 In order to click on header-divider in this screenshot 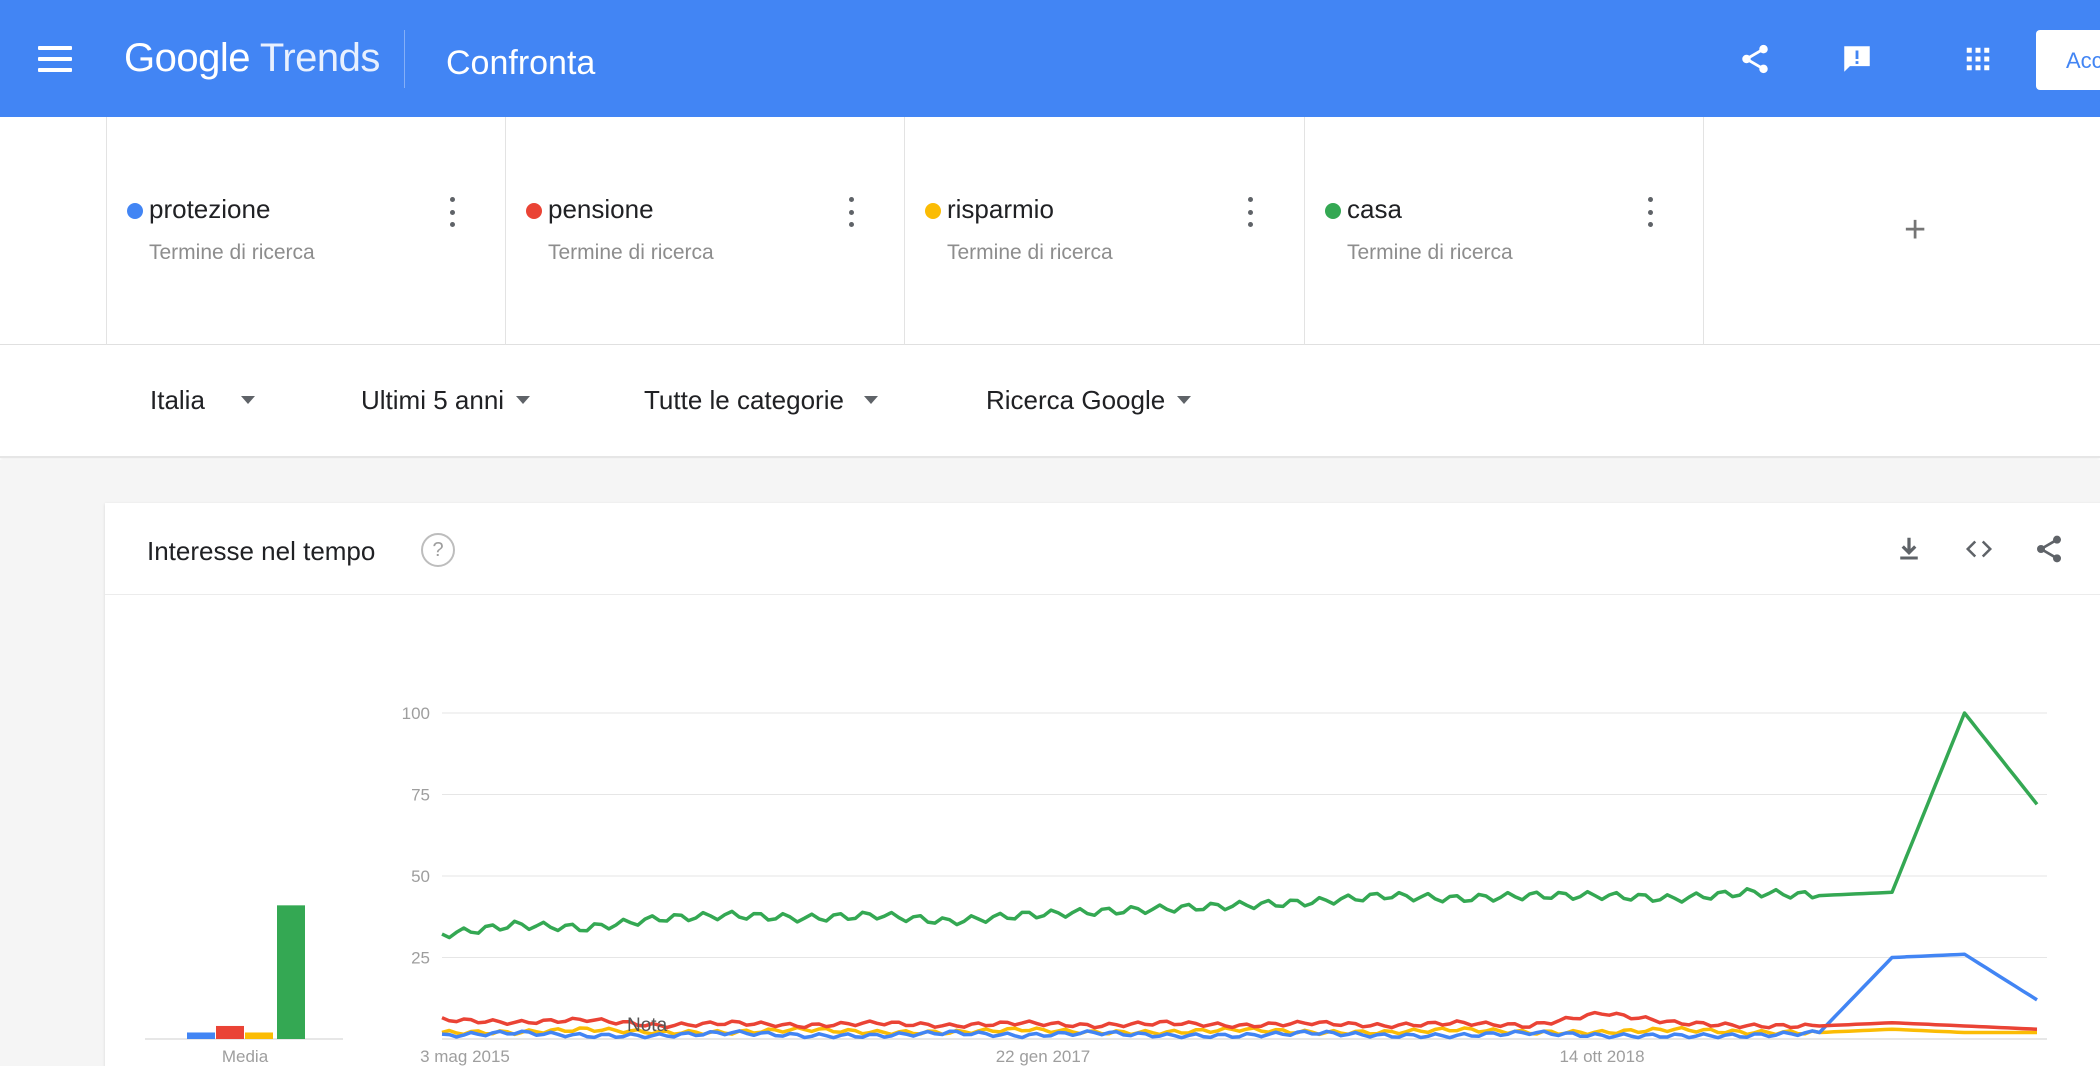, I will do `click(404, 59)`.